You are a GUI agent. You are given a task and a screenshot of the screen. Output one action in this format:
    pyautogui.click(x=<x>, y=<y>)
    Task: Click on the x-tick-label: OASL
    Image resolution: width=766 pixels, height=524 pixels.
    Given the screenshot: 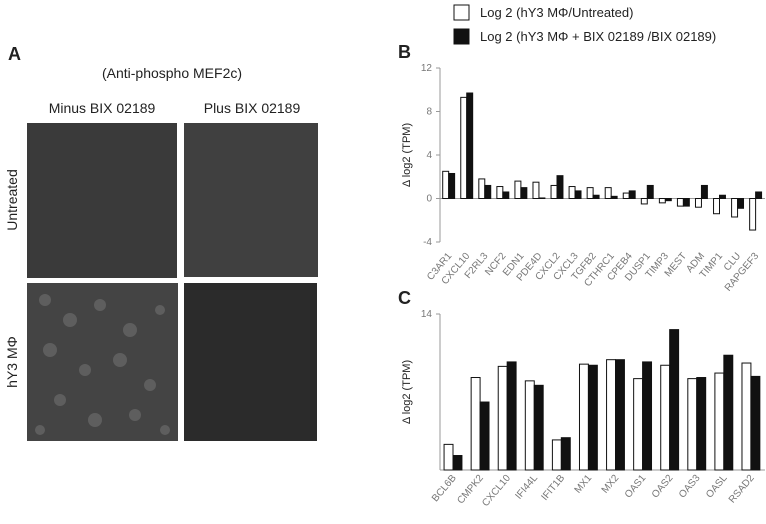 What is the action you would take?
    pyautogui.click(x=717, y=487)
    